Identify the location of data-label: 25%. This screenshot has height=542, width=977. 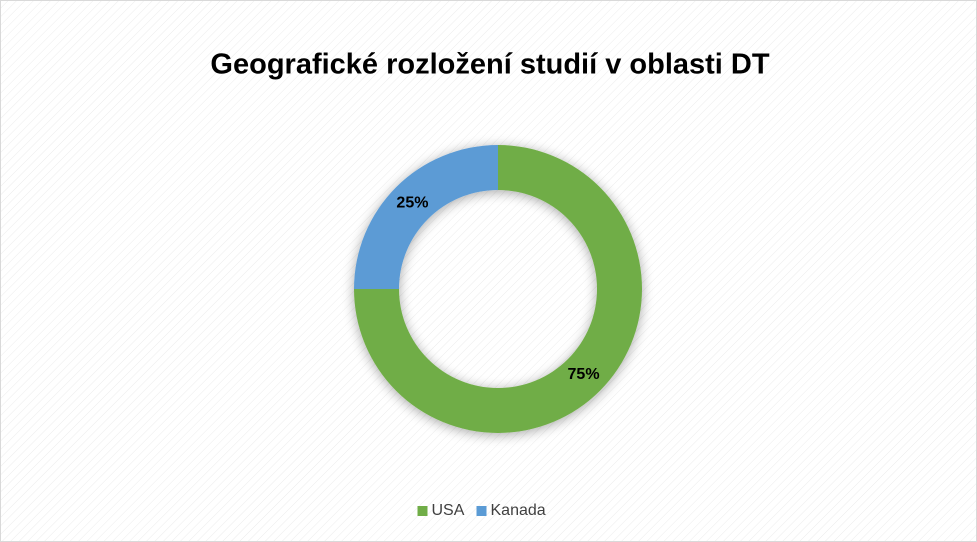
(412, 203).